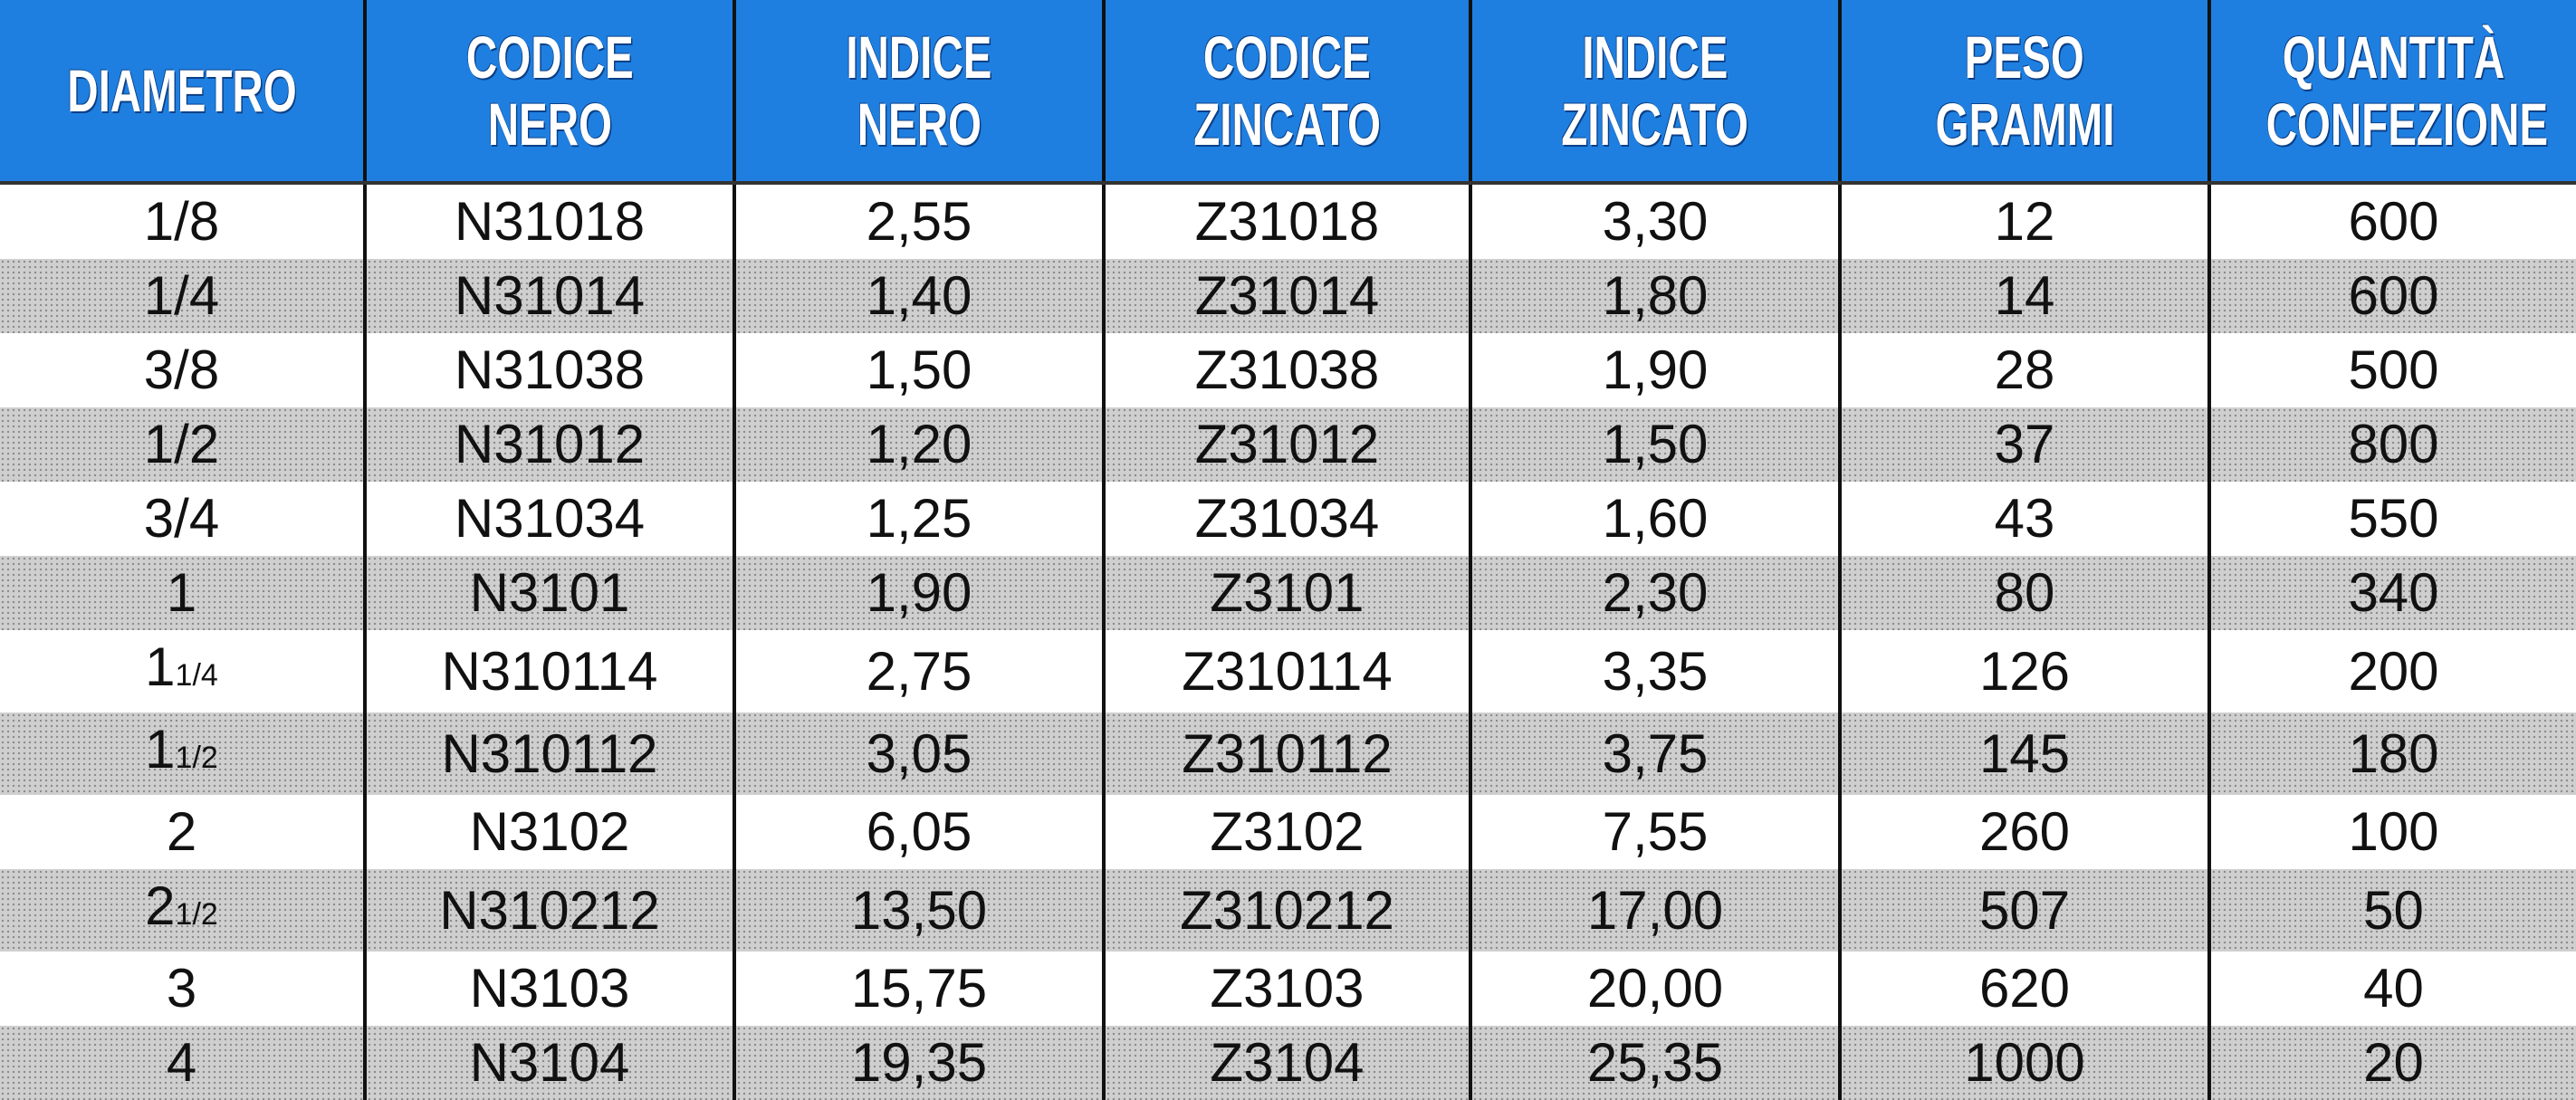  What do you see at coordinates (2023, 1063) in the screenshot?
I see `cell-peso-grammi: 1000` at bounding box center [2023, 1063].